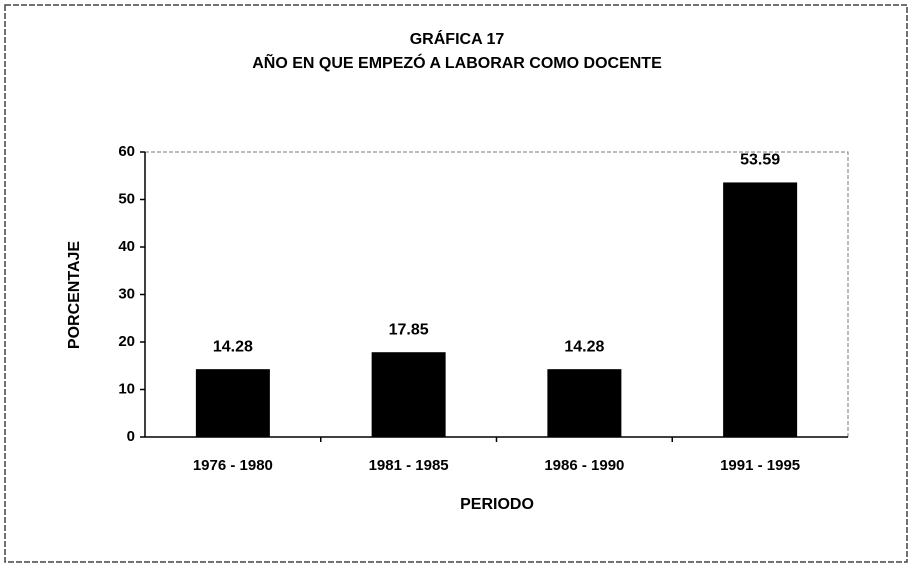 The height and width of the screenshot is (568, 913). What do you see at coordinates (126, 388) in the screenshot?
I see `y-tick-label: 10` at bounding box center [126, 388].